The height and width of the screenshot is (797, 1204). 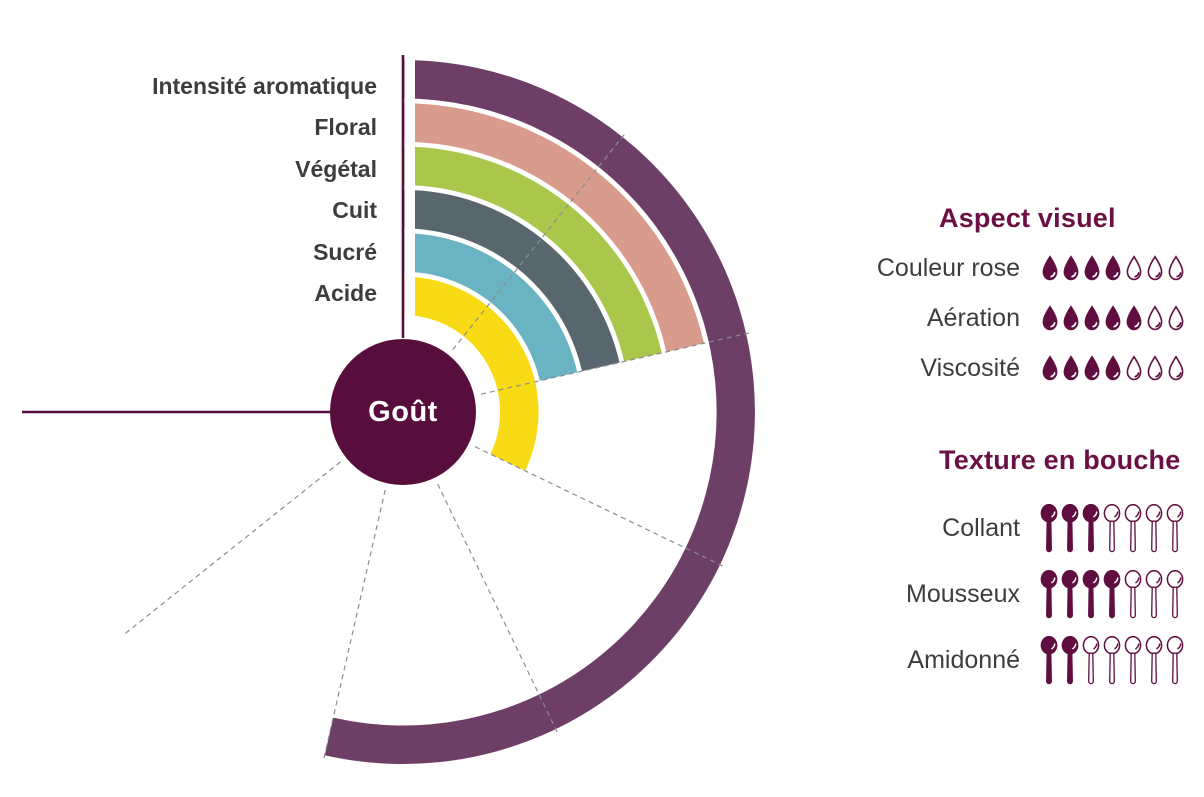 I want to click on aspect-visuel-rows: Couleur rose Aération Viscosité, so click(x=1024, y=318).